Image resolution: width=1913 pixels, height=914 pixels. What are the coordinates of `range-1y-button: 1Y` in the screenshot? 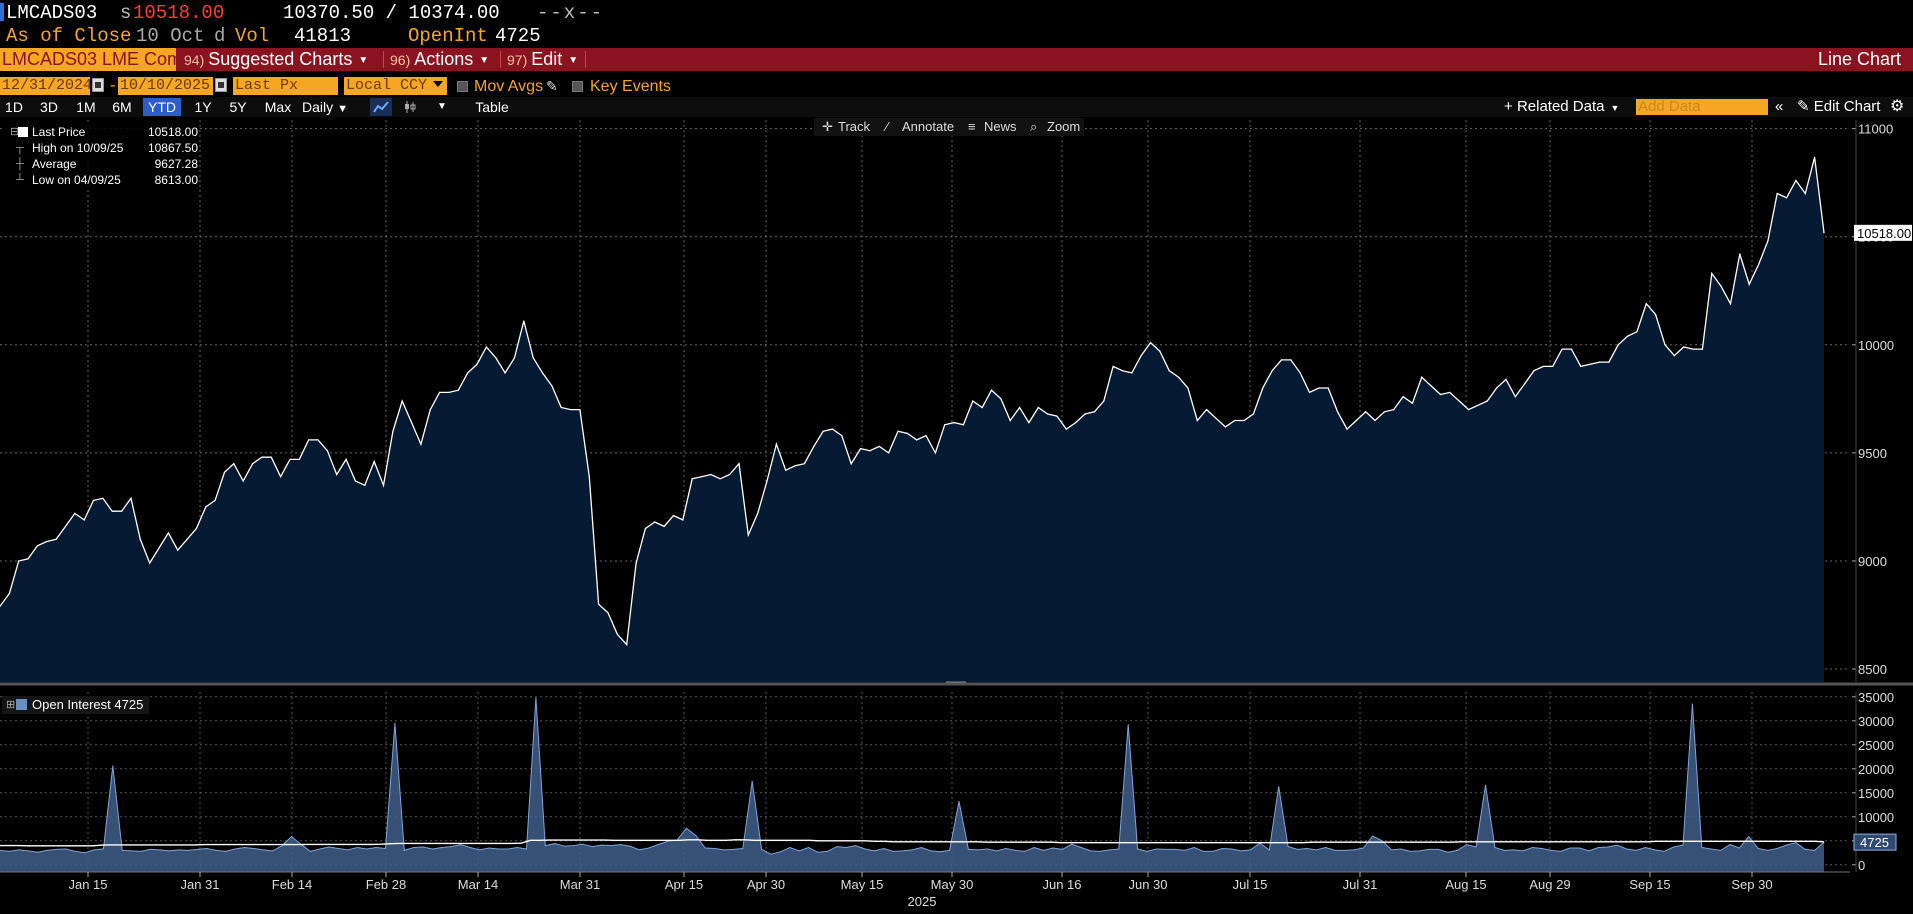 It's located at (203, 107).